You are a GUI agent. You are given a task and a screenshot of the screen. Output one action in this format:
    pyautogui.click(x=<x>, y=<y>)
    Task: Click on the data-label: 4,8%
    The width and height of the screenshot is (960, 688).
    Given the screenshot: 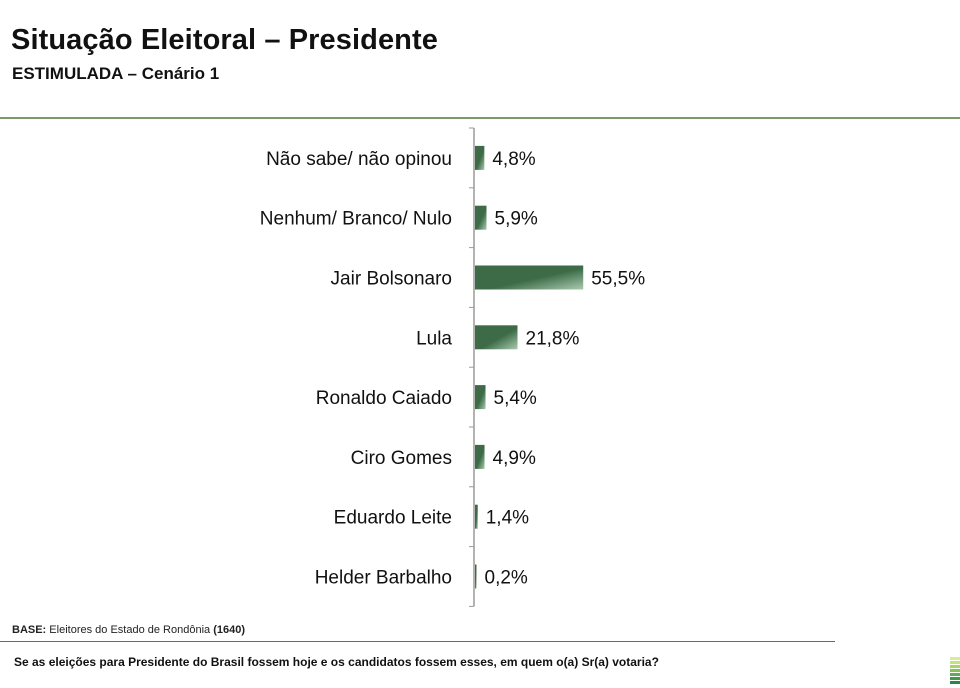 What is the action you would take?
    pyautogui.click(x=513, y=159)
    